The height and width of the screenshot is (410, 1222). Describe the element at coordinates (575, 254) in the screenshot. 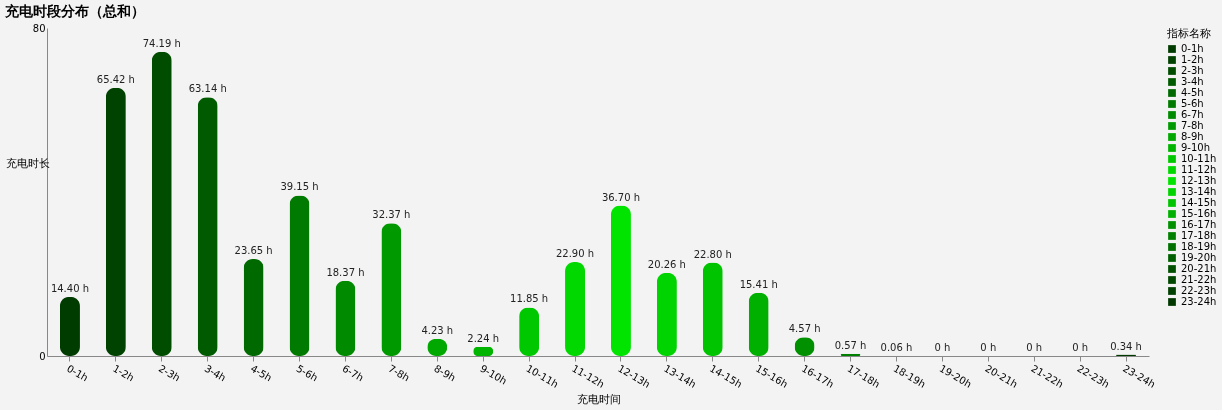

I see `data-label: 22.90 h` at that location.